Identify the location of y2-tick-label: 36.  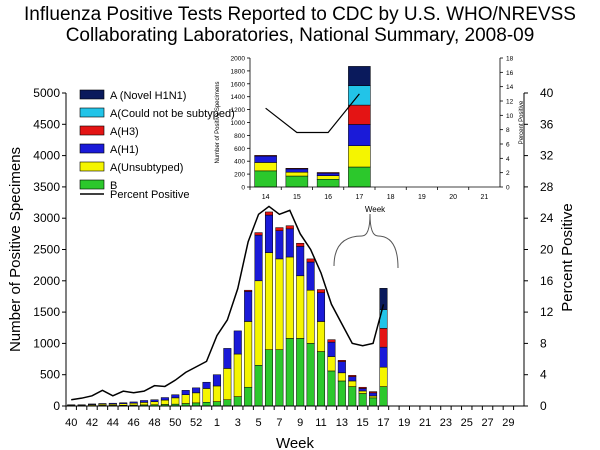
(547, 124).